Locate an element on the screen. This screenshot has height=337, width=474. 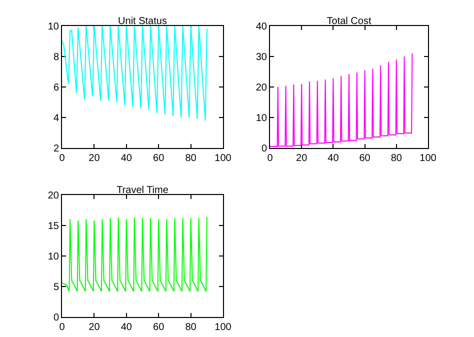
chart-title: Total Cost is located at coordinates (349, 21).